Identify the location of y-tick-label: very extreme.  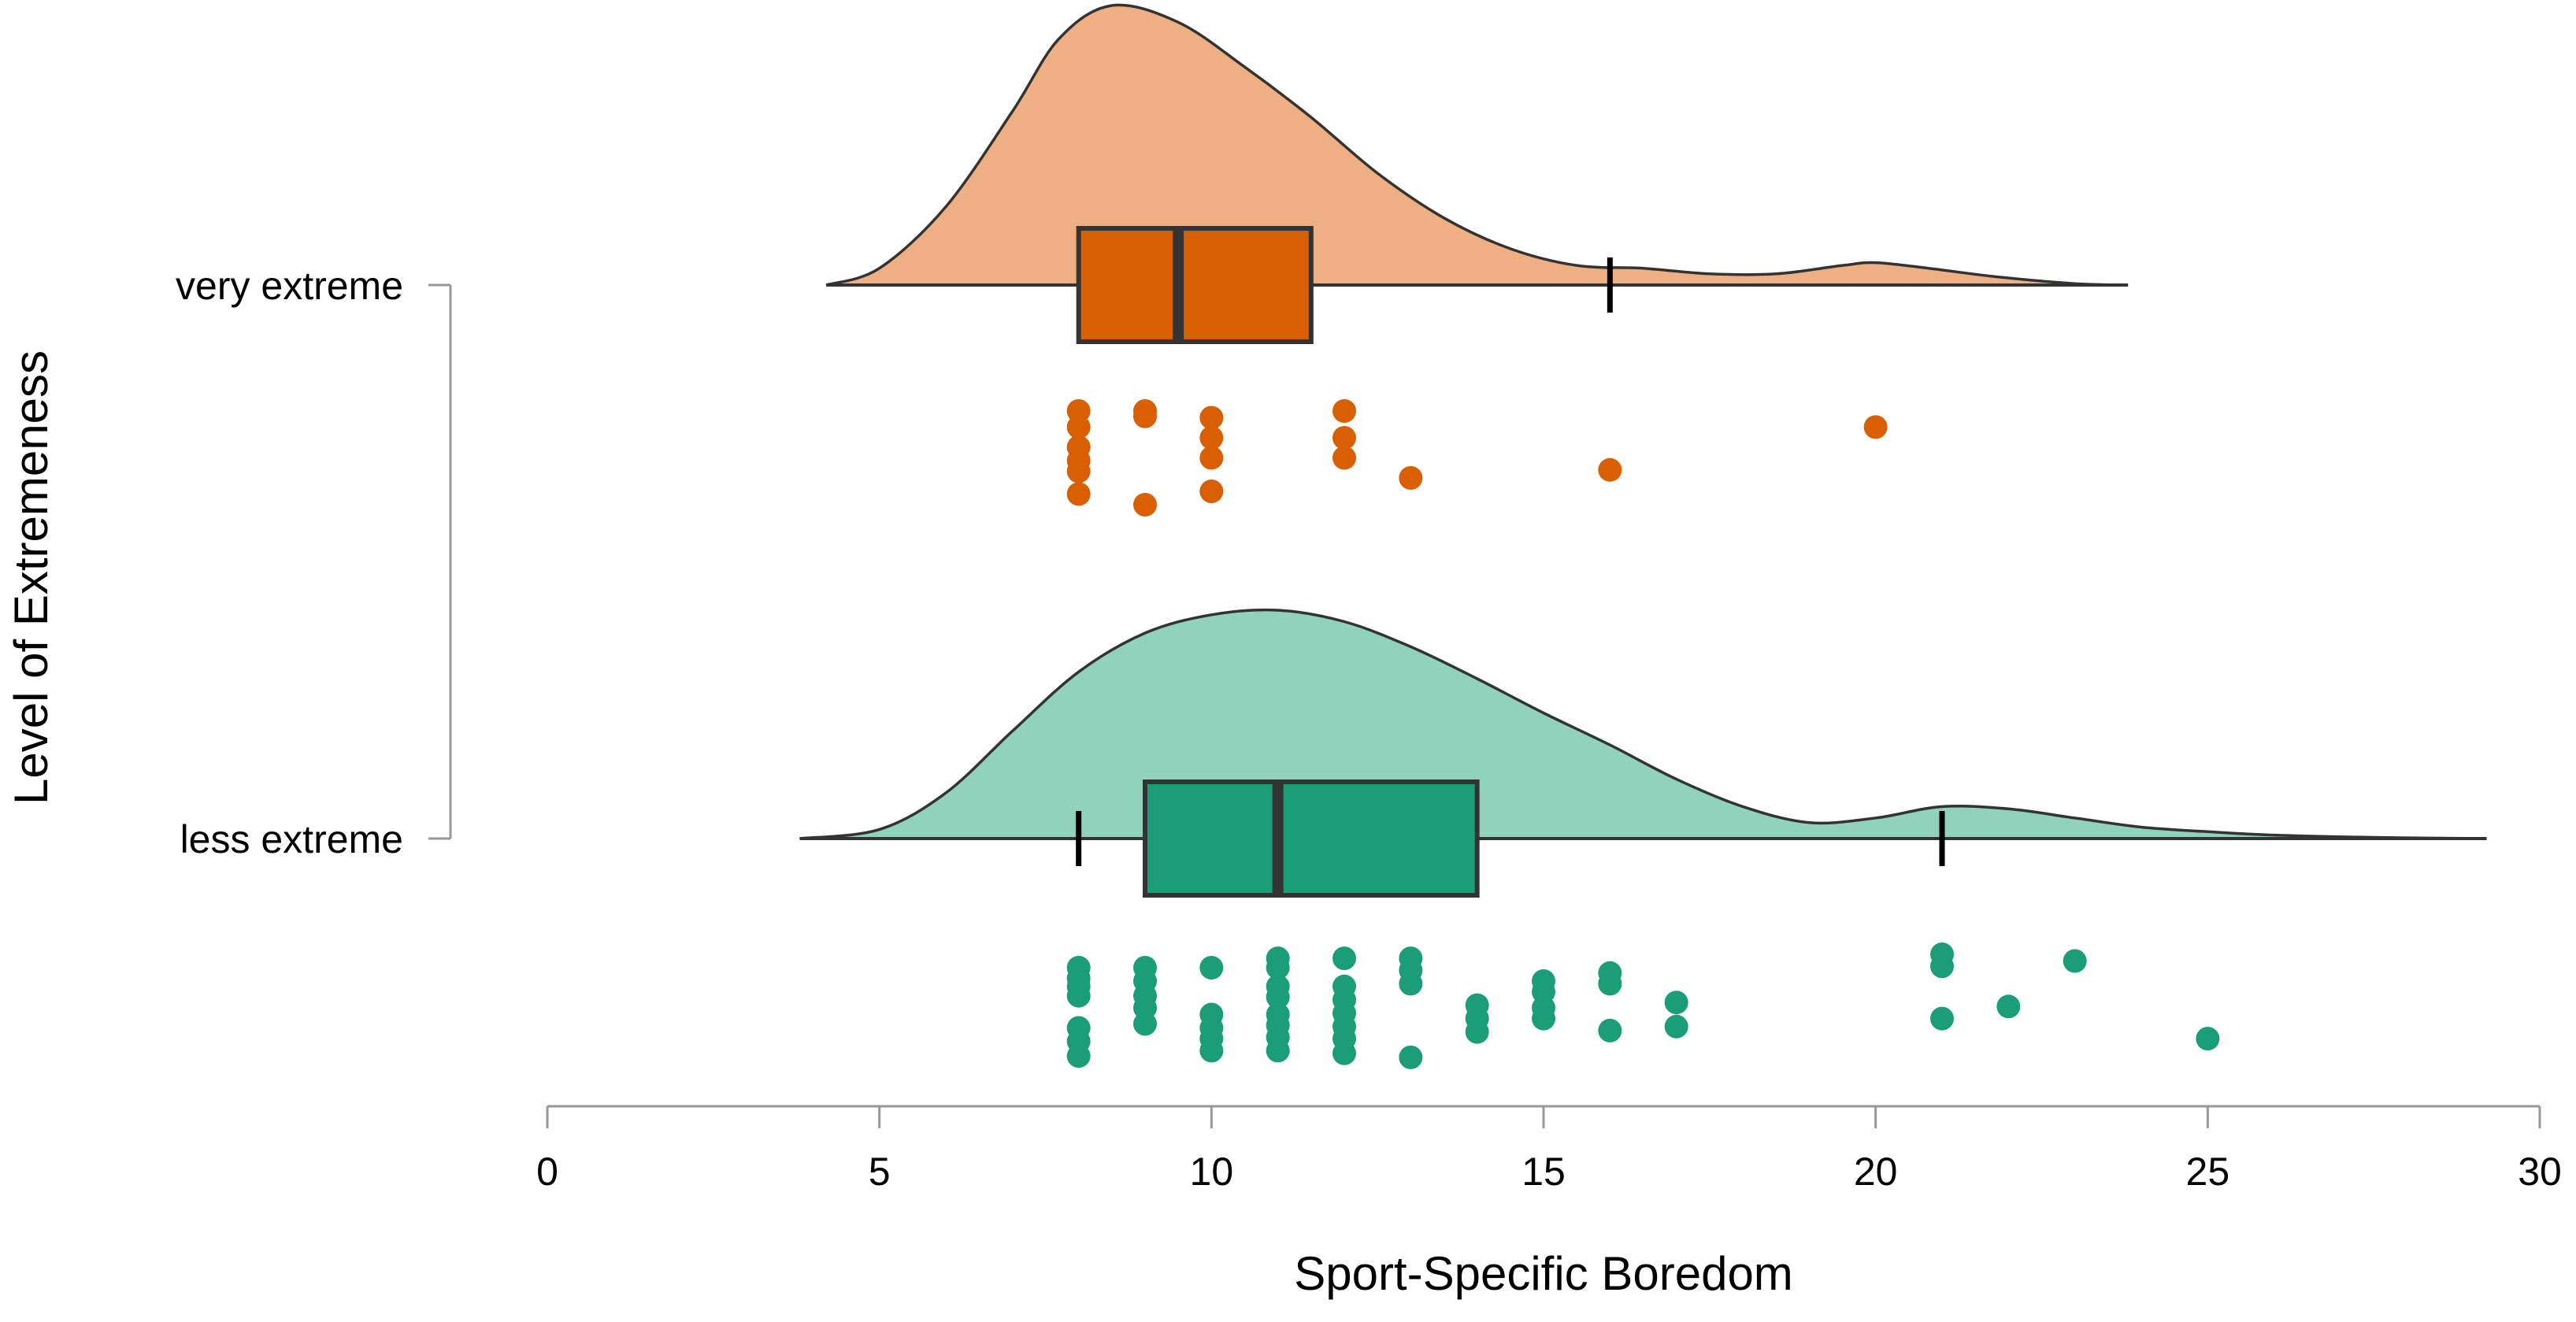
(289, 286).